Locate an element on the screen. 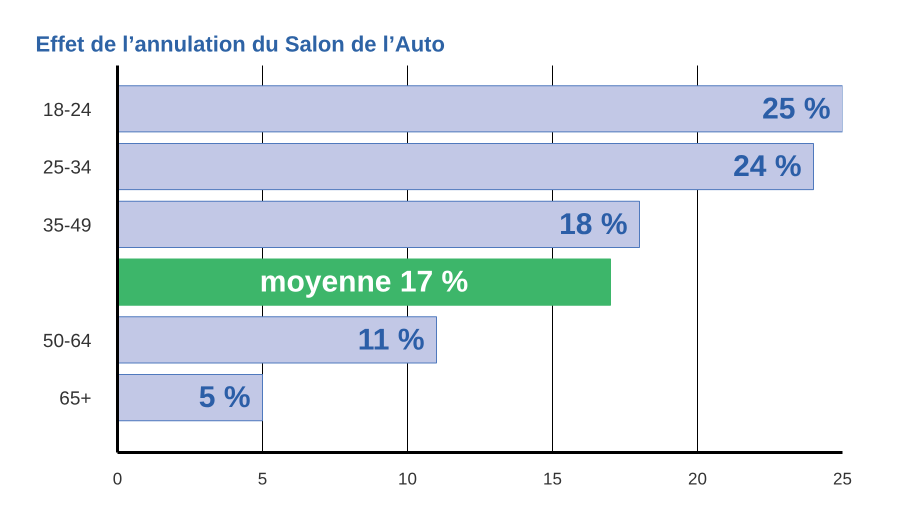  data-label: 24 % is located at coordinates (767, 167).